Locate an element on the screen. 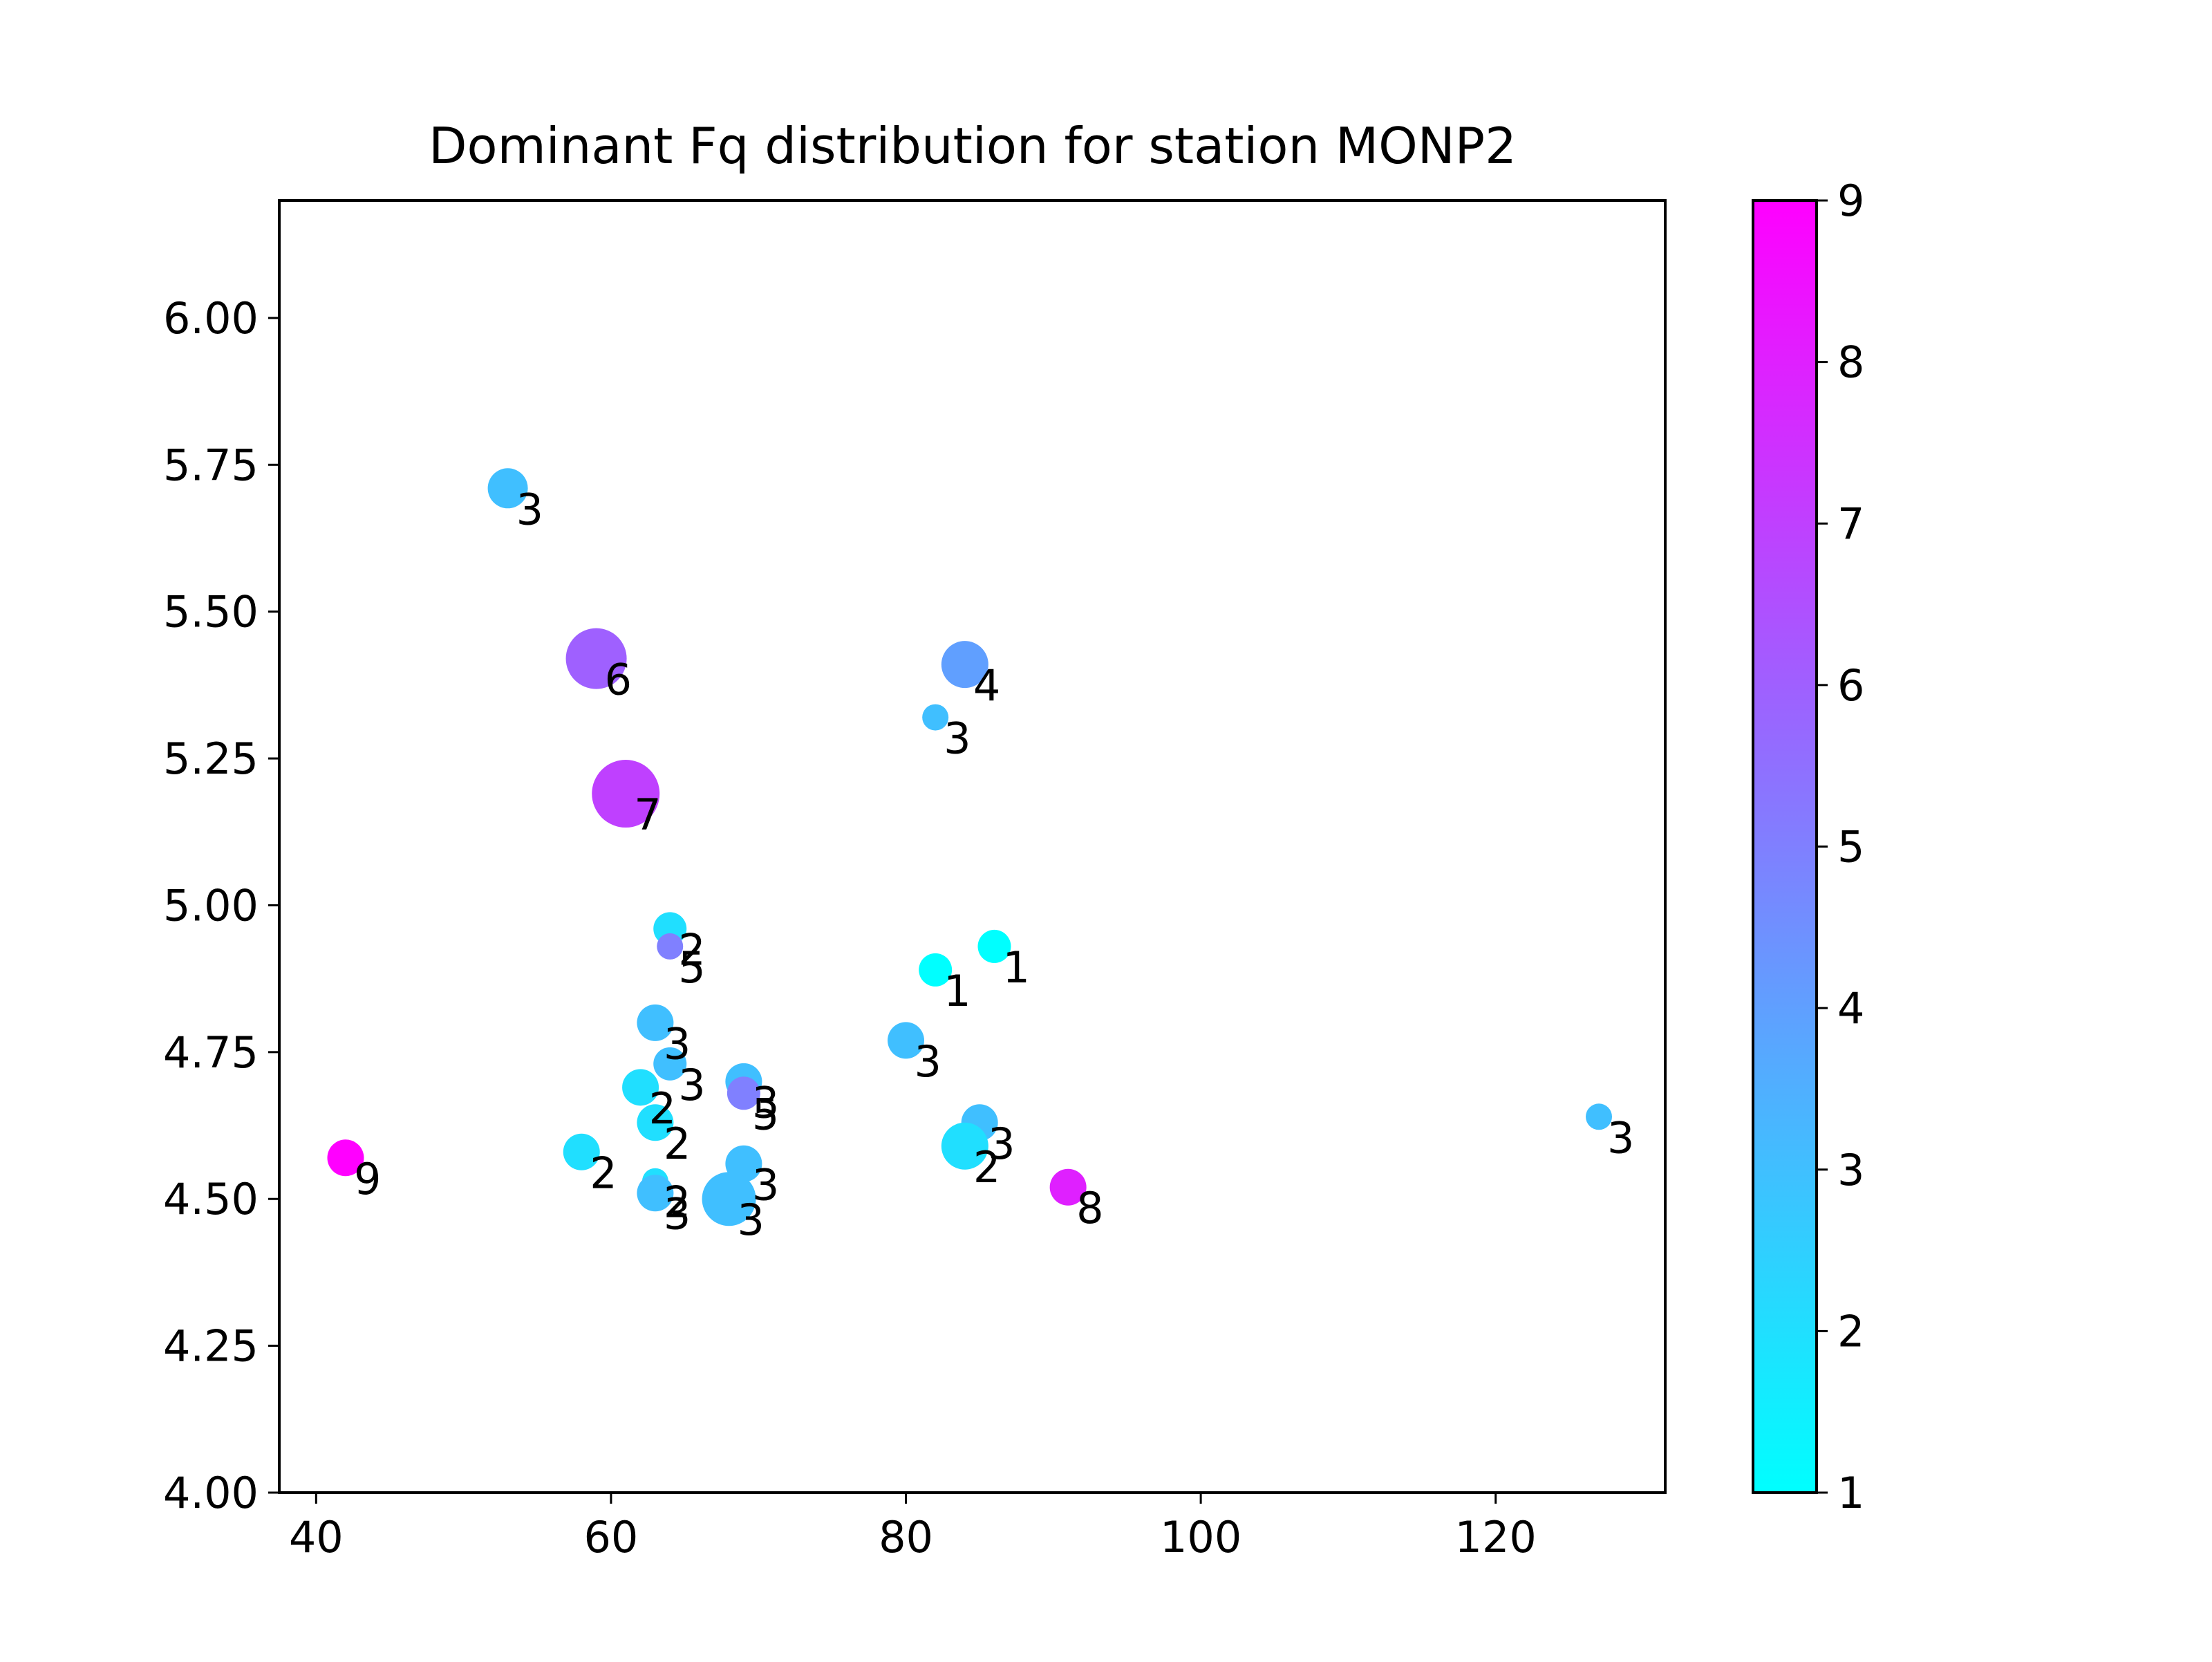  colorbar-tick-label: 5 is located at coordinates (1850, 847).